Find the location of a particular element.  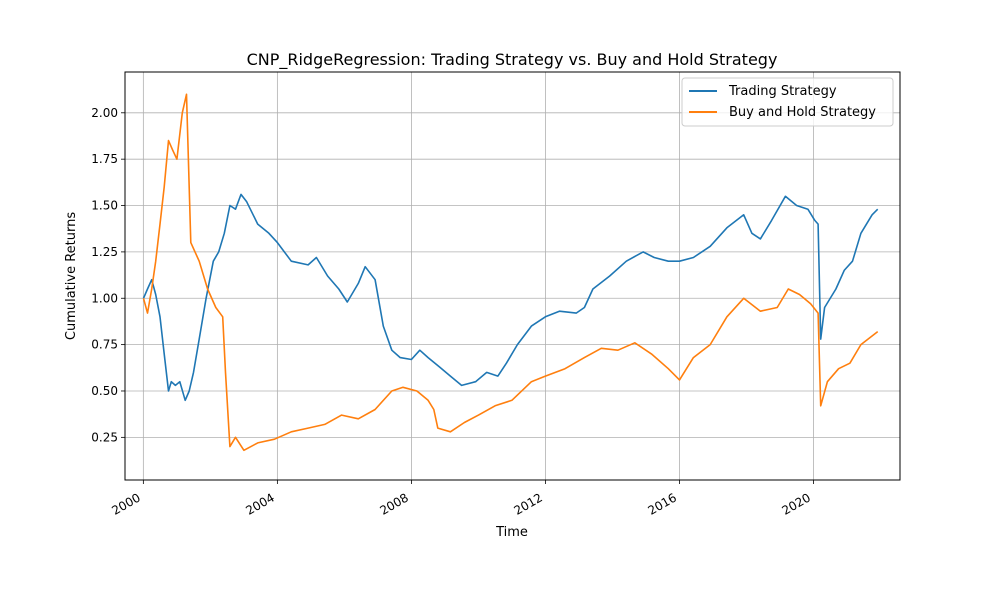

y-axis-label: Cumulative Returns is located at coordinates (71, 276).